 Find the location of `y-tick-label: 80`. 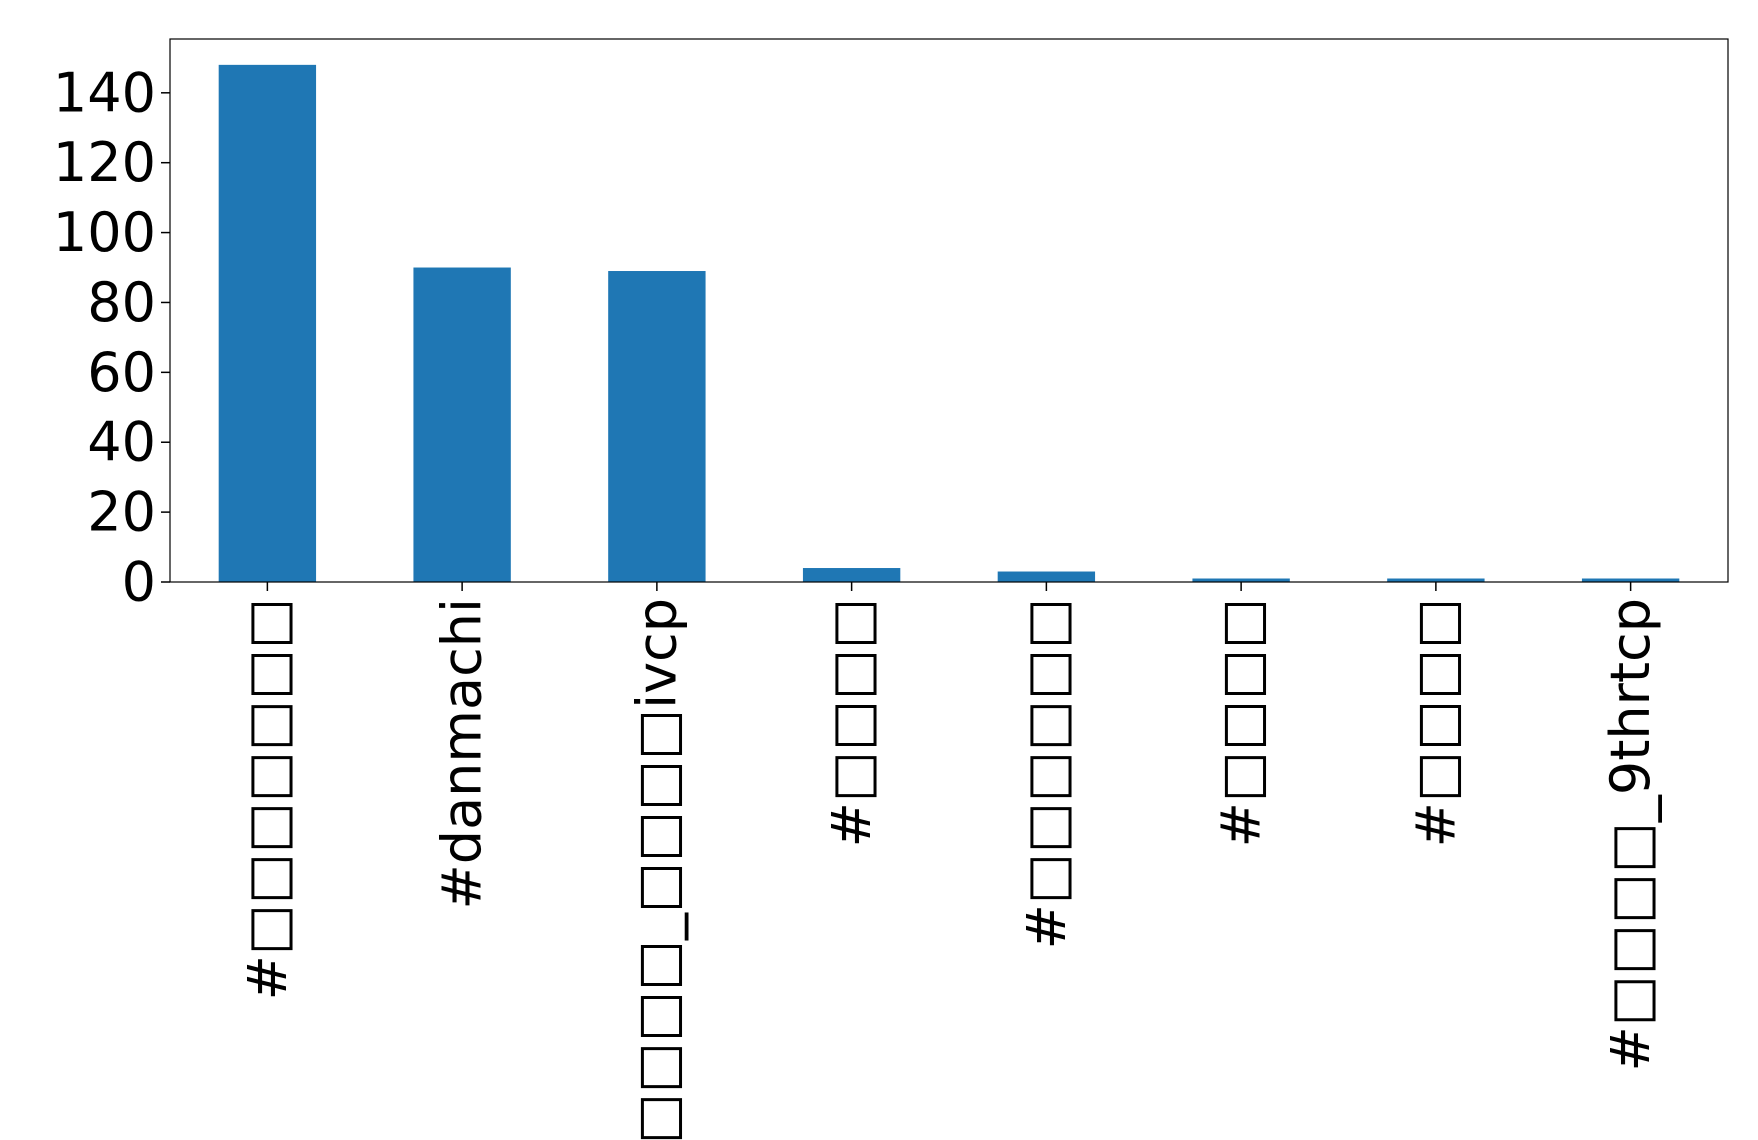

y-tick-label: 80 is located at coordinates (121, 302).